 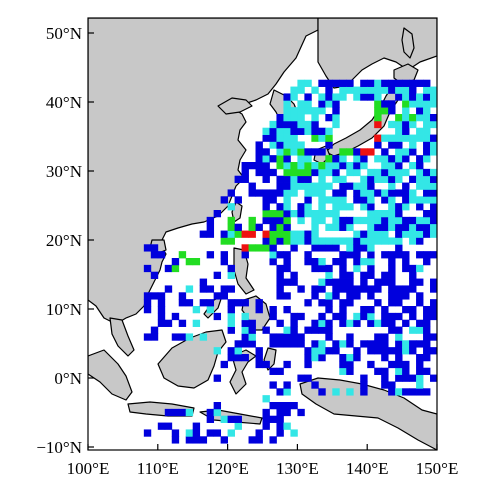 What do you see at coordinates (297, 468) in the screenshot?
I see `x-tick-label: 130°E` at bounding box center [297, 468].